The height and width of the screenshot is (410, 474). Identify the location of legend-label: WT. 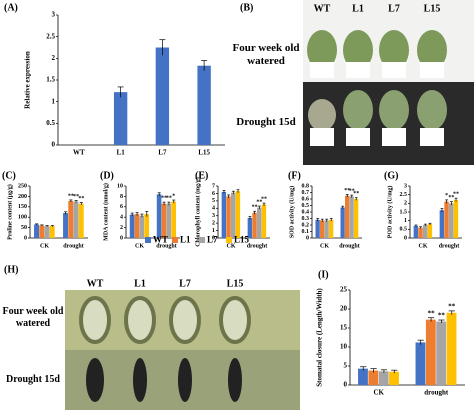
(160, 240).